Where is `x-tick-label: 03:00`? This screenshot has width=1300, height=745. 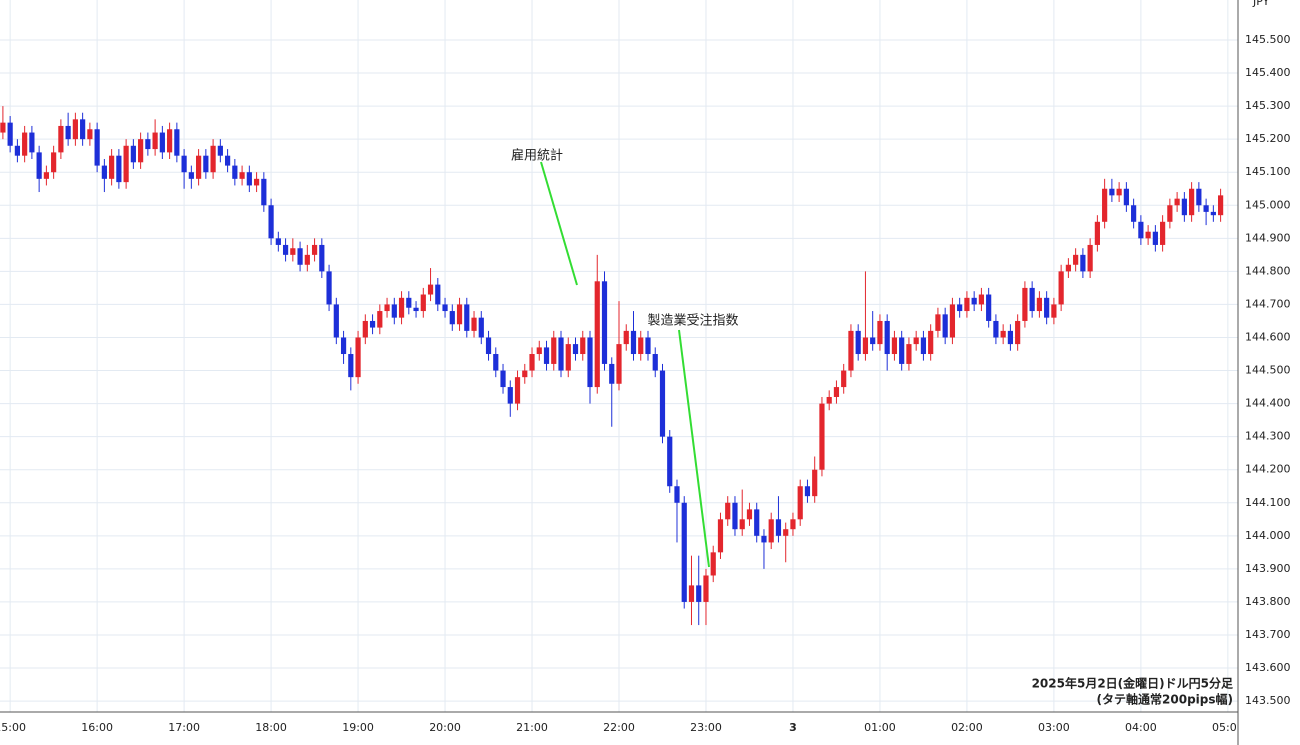 x-tick-label: 03:00 is located at coordinates (1054, 727).